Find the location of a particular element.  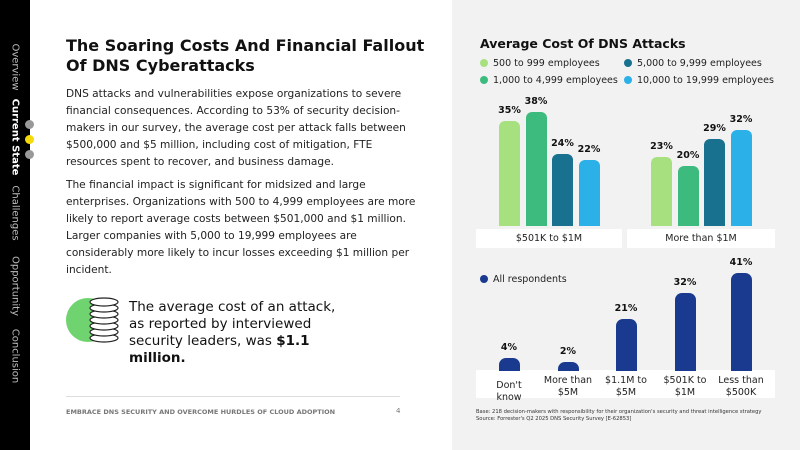

legend-text: 1,000 to 4,999 employees is located at coordinates (555, 80).